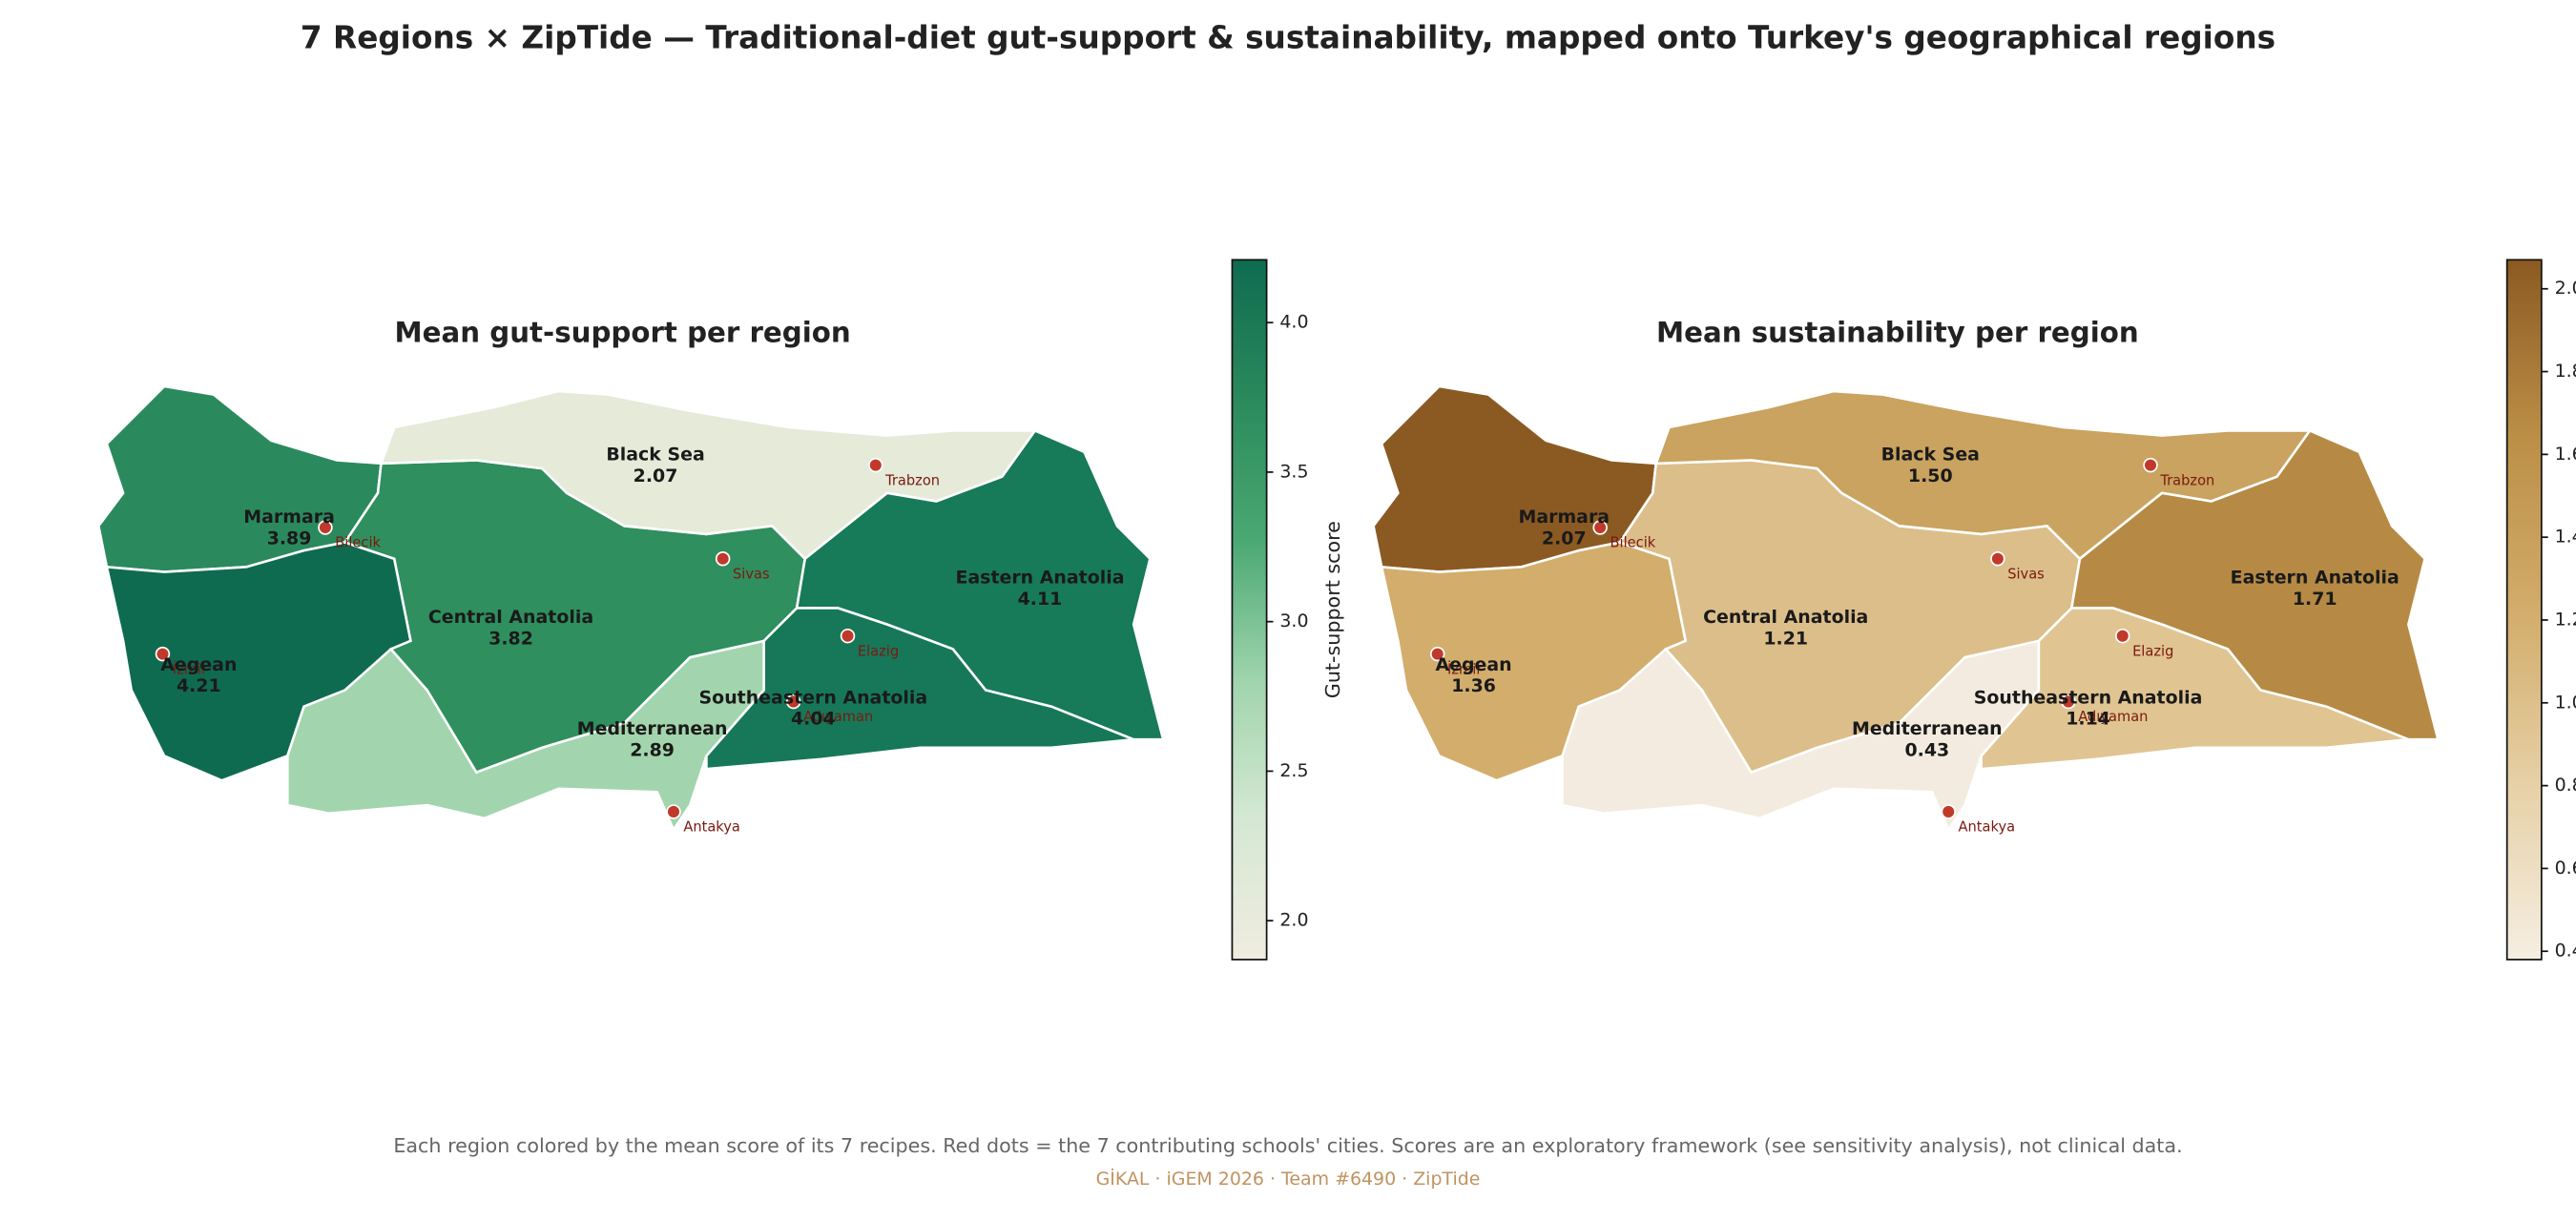  I want to click on colorbar-tick-label: 3.5, so click(1293, 471).